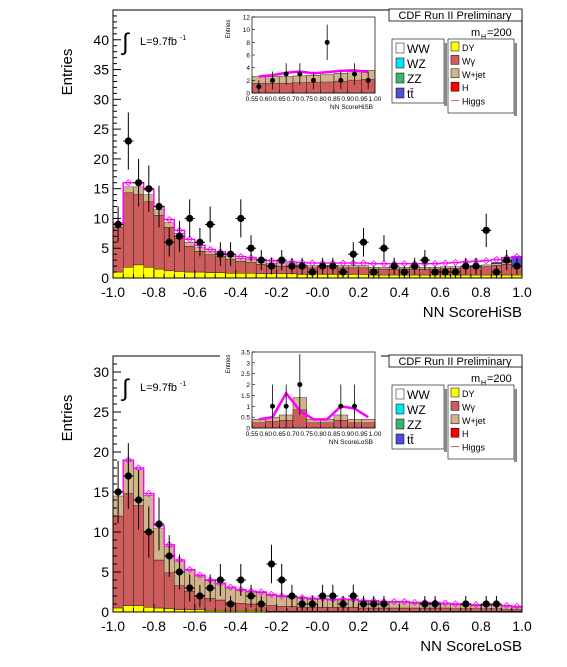  What do you see at coordinates (375, 434) in the screenshot?
I see `inset-x-tick-label: 1.00` at bounding box center [375, 434].